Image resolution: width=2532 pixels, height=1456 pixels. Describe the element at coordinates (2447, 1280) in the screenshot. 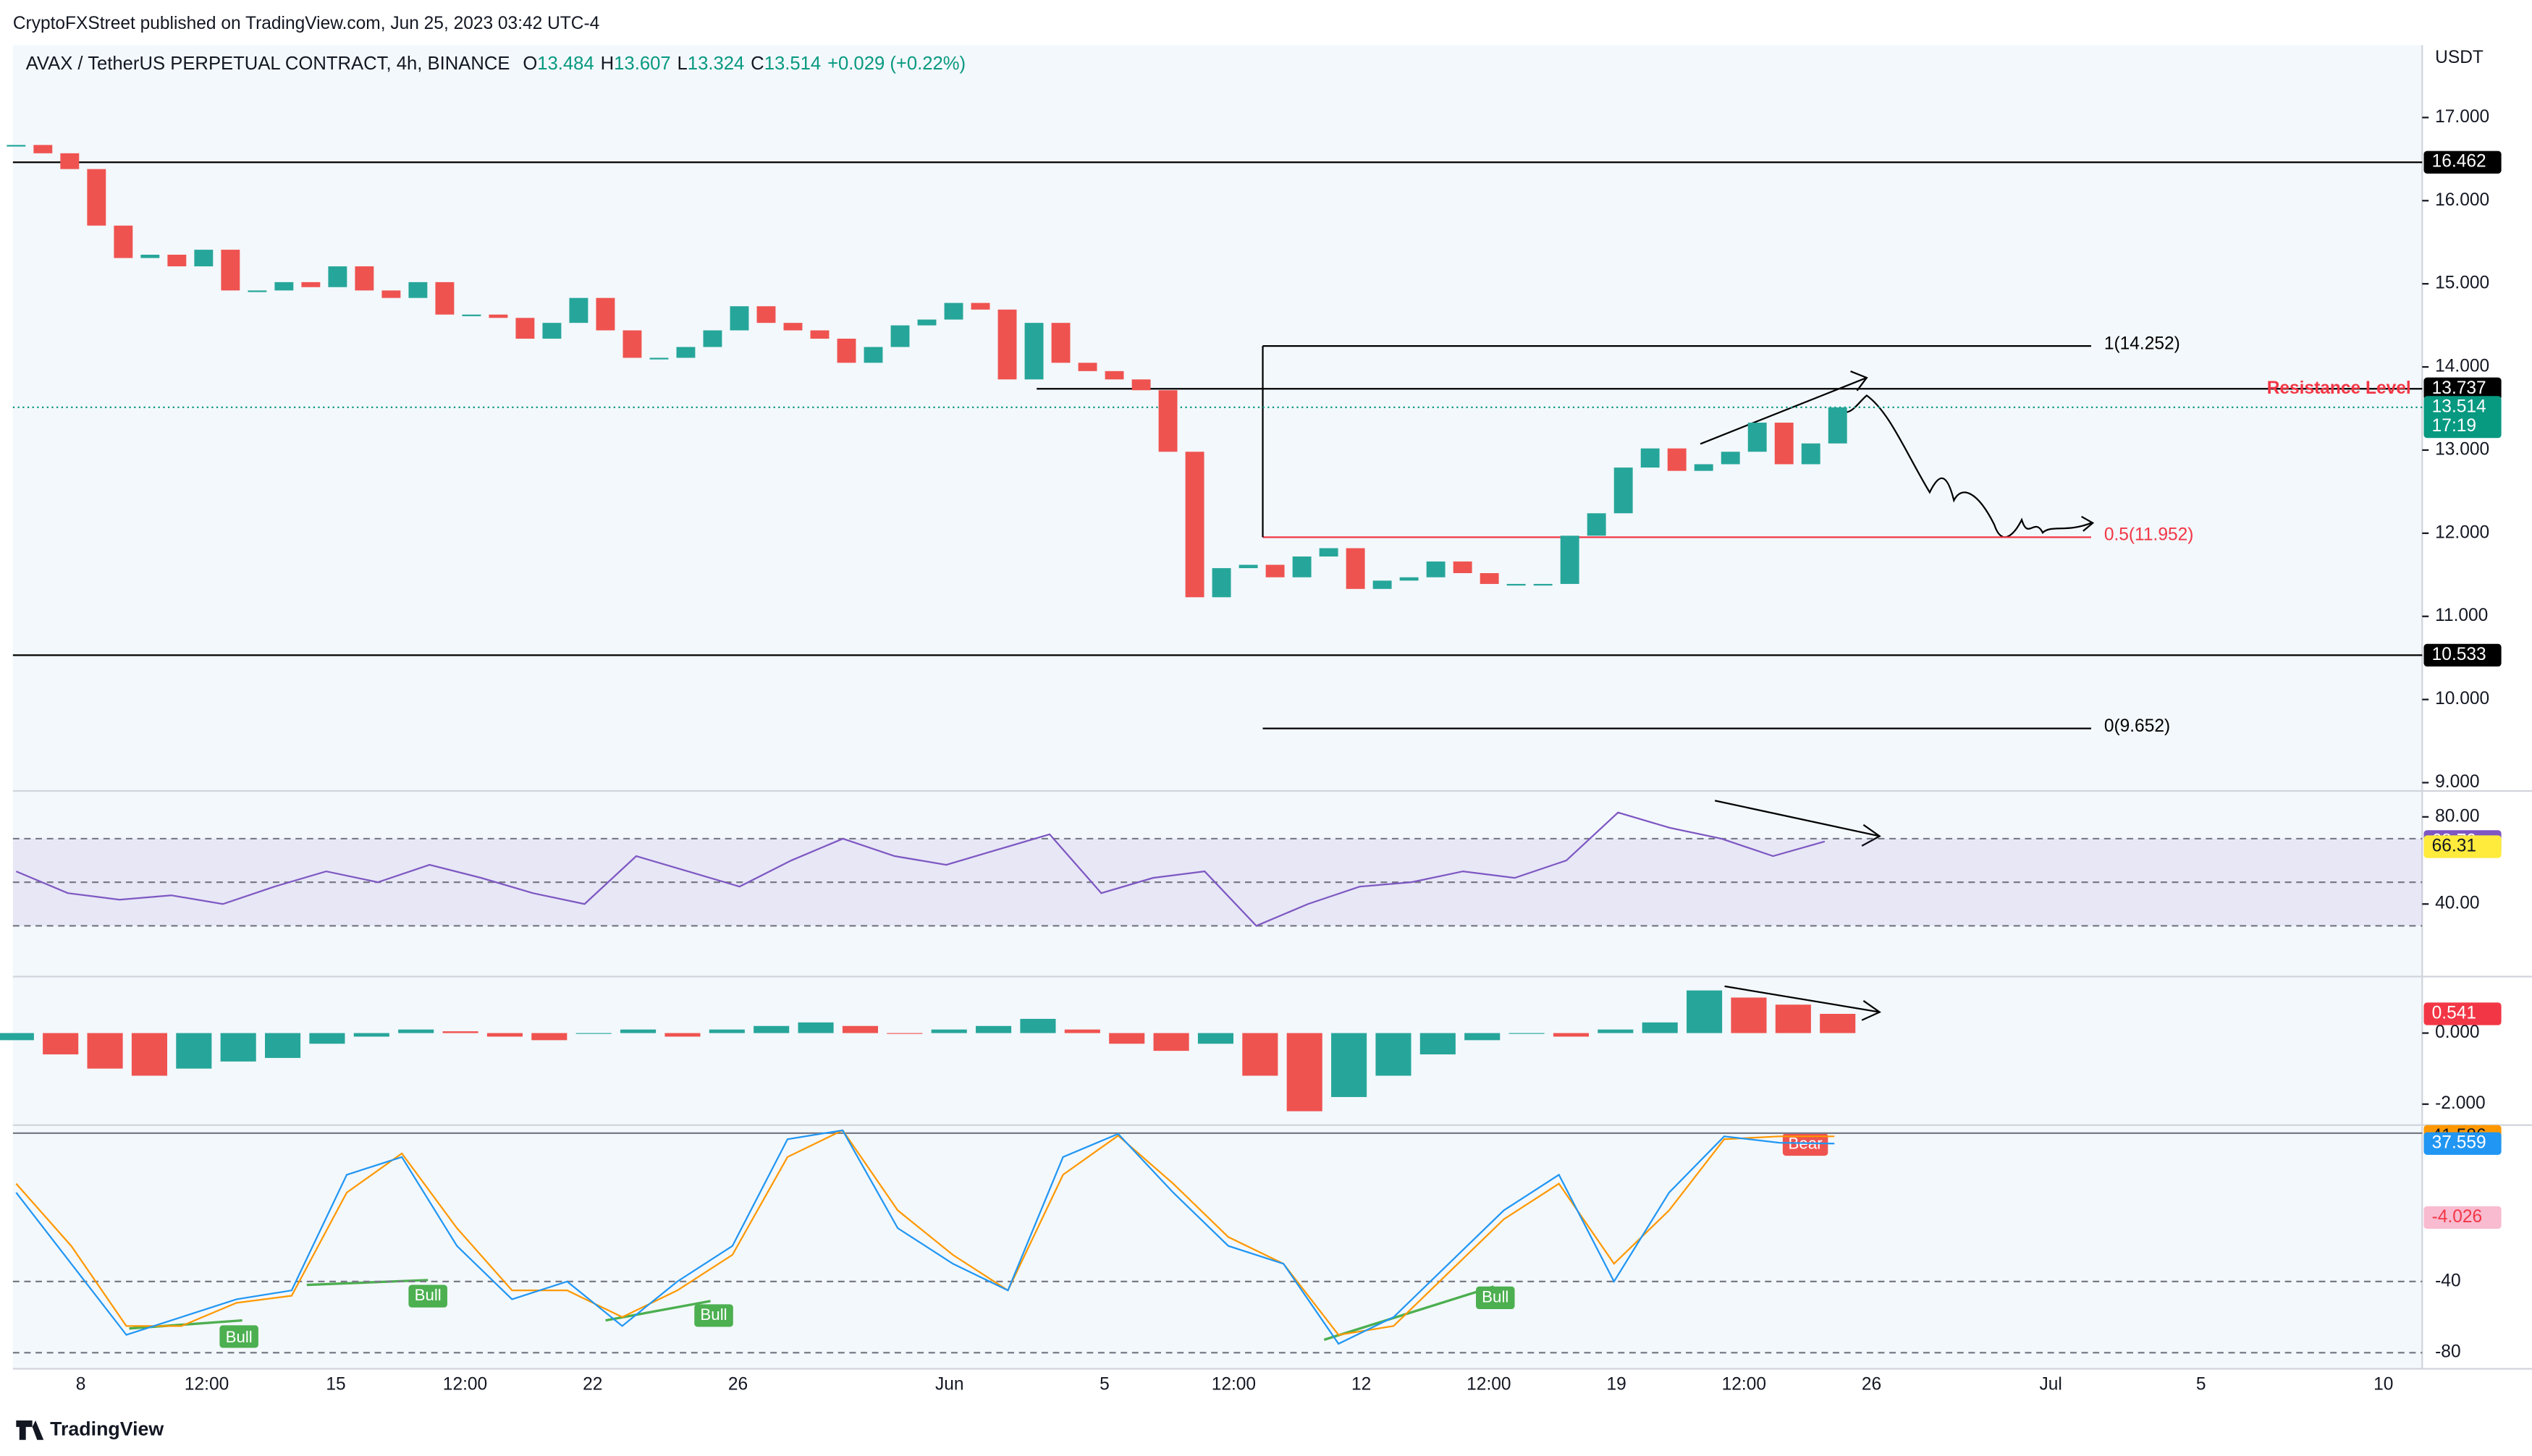

I see `y-tick-label: -40` at that location.